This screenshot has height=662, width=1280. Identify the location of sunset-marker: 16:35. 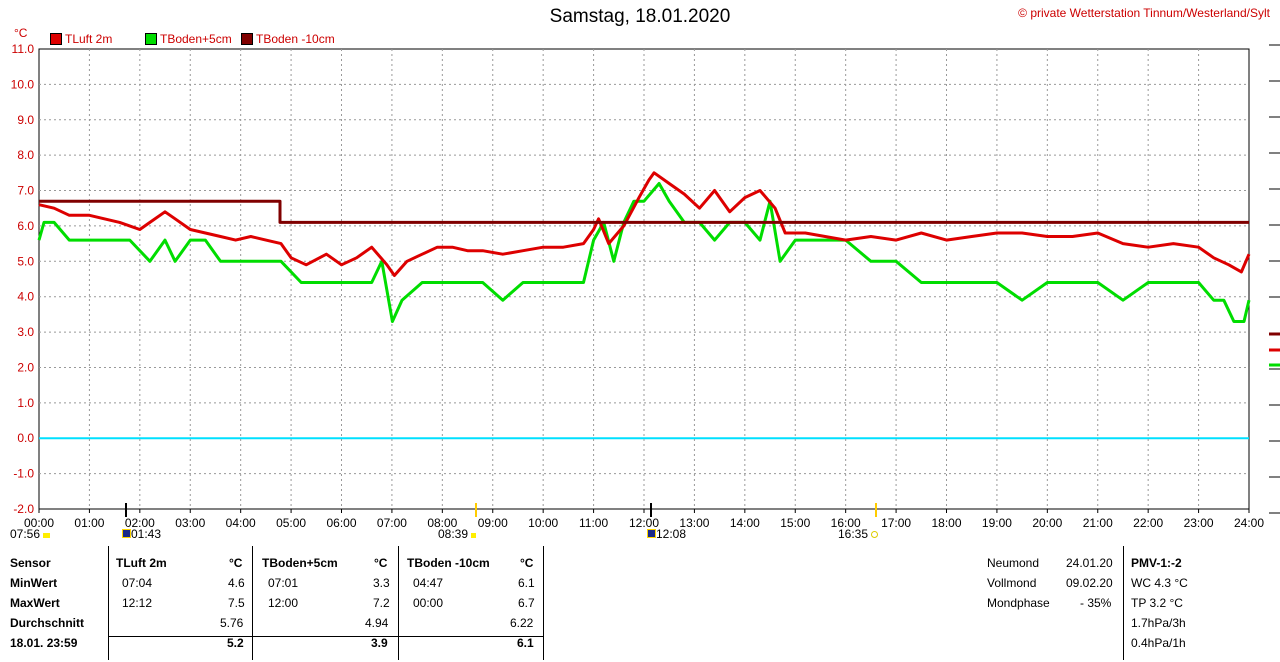
(858, 534).